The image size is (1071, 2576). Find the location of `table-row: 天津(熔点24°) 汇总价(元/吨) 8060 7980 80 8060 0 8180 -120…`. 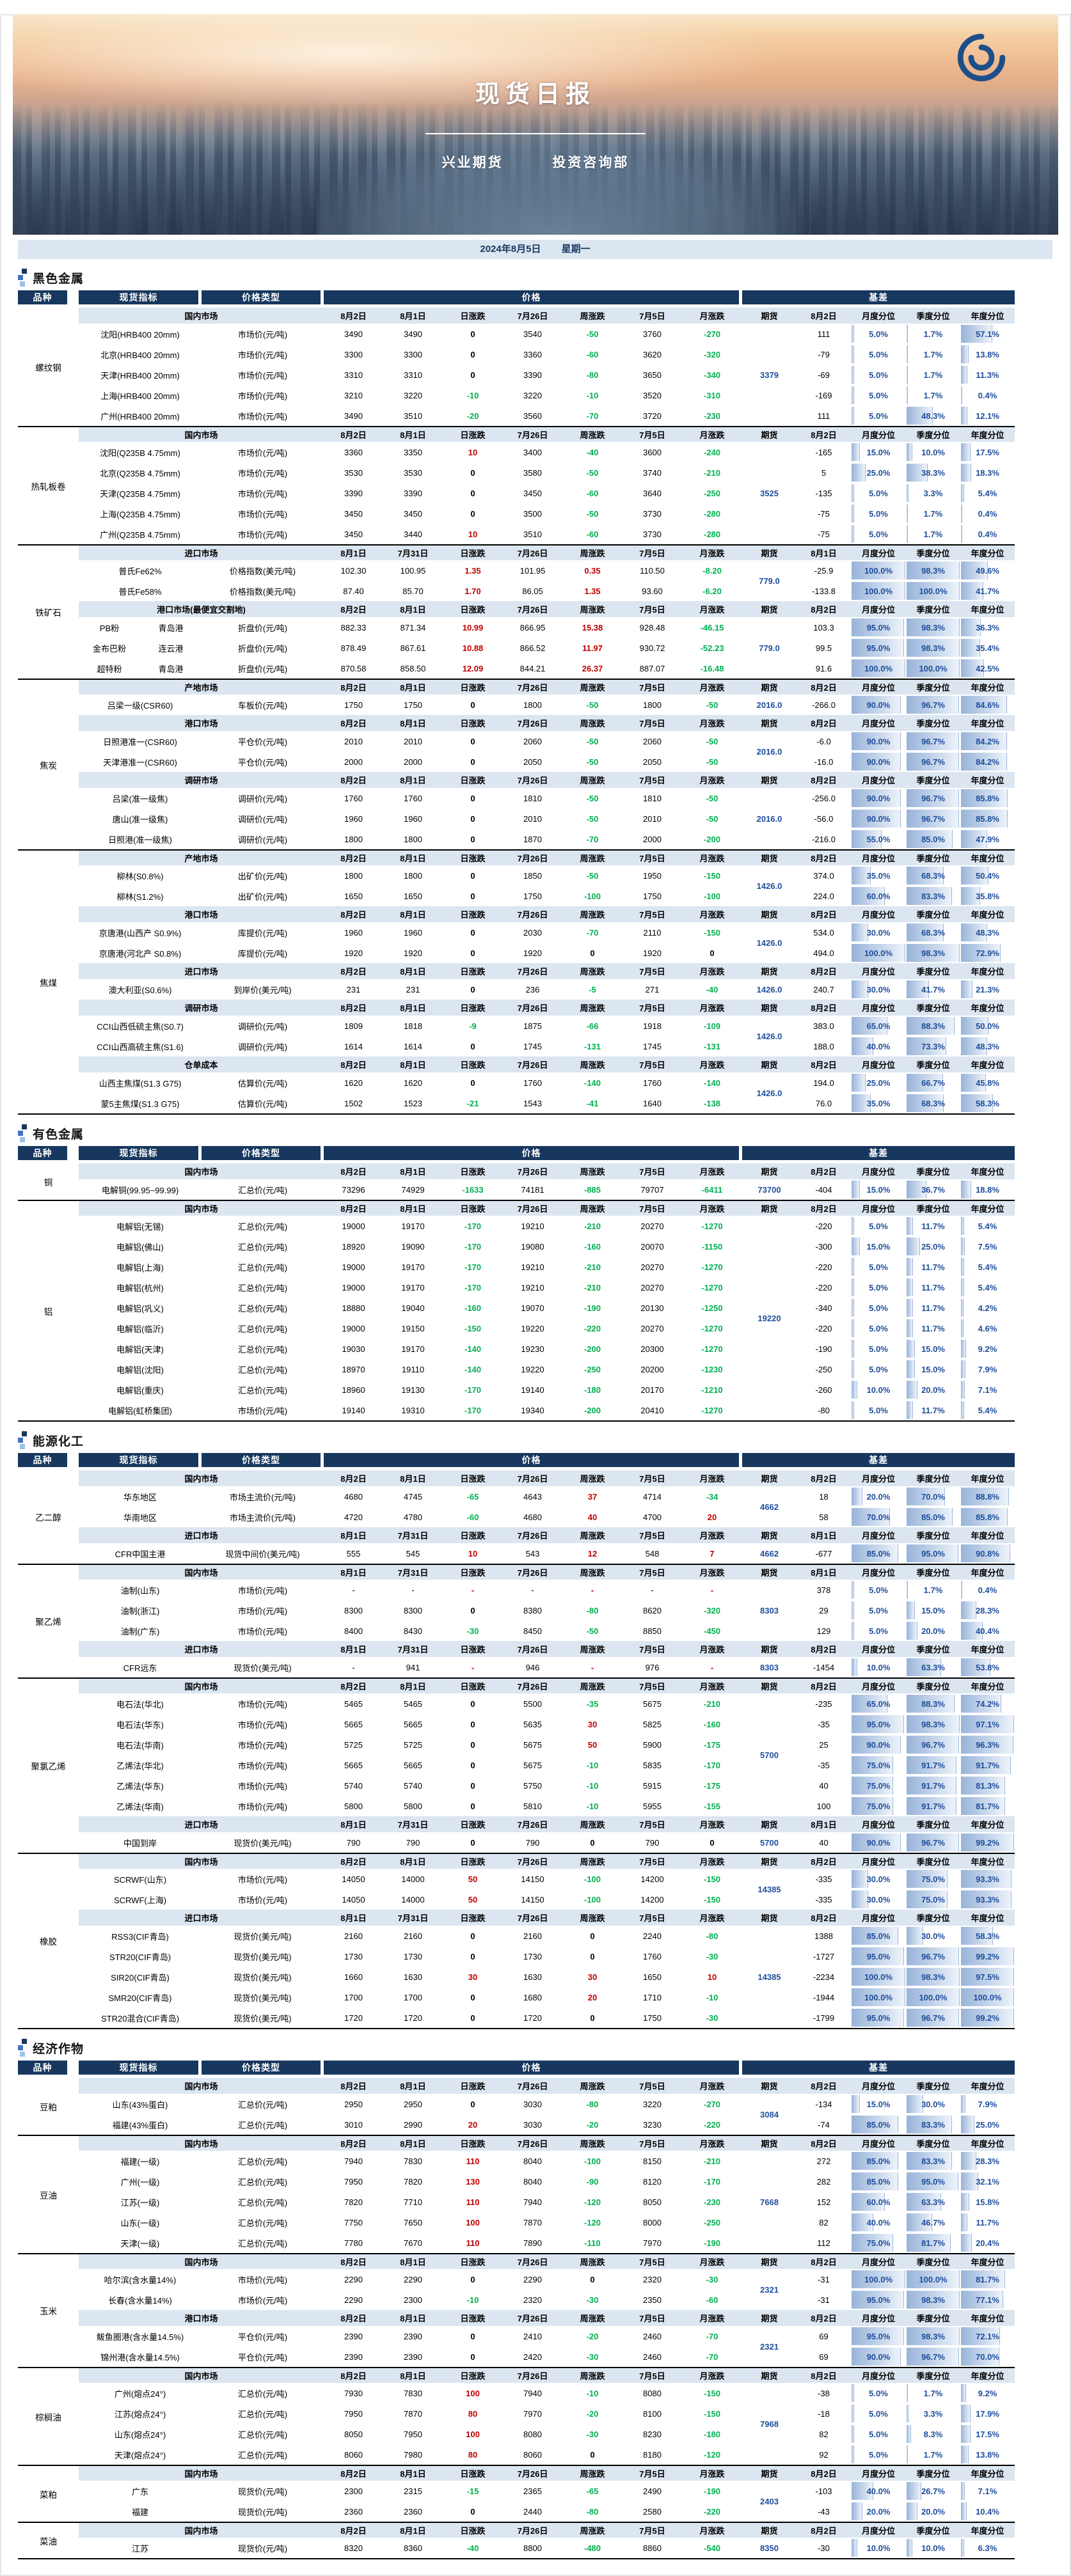

table-row: 天津(熔点24°) 汇总价(元/吨) 8060 7980 80 8060 0 8180 -120… is located at coordinates (516, 2454).